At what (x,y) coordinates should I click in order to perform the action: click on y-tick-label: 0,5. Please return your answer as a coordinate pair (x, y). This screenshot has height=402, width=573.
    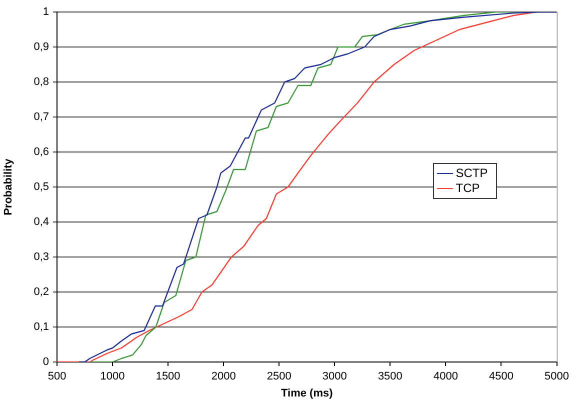
    Looking at the image, I should click on (41, 187).